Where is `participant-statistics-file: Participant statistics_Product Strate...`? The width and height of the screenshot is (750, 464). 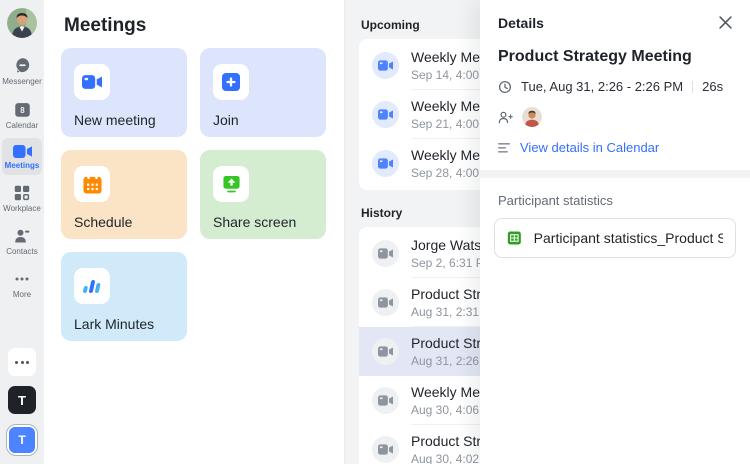 participant-statistics-file: Participant statistics_Product Strate... is located at coordinates (615, 238).